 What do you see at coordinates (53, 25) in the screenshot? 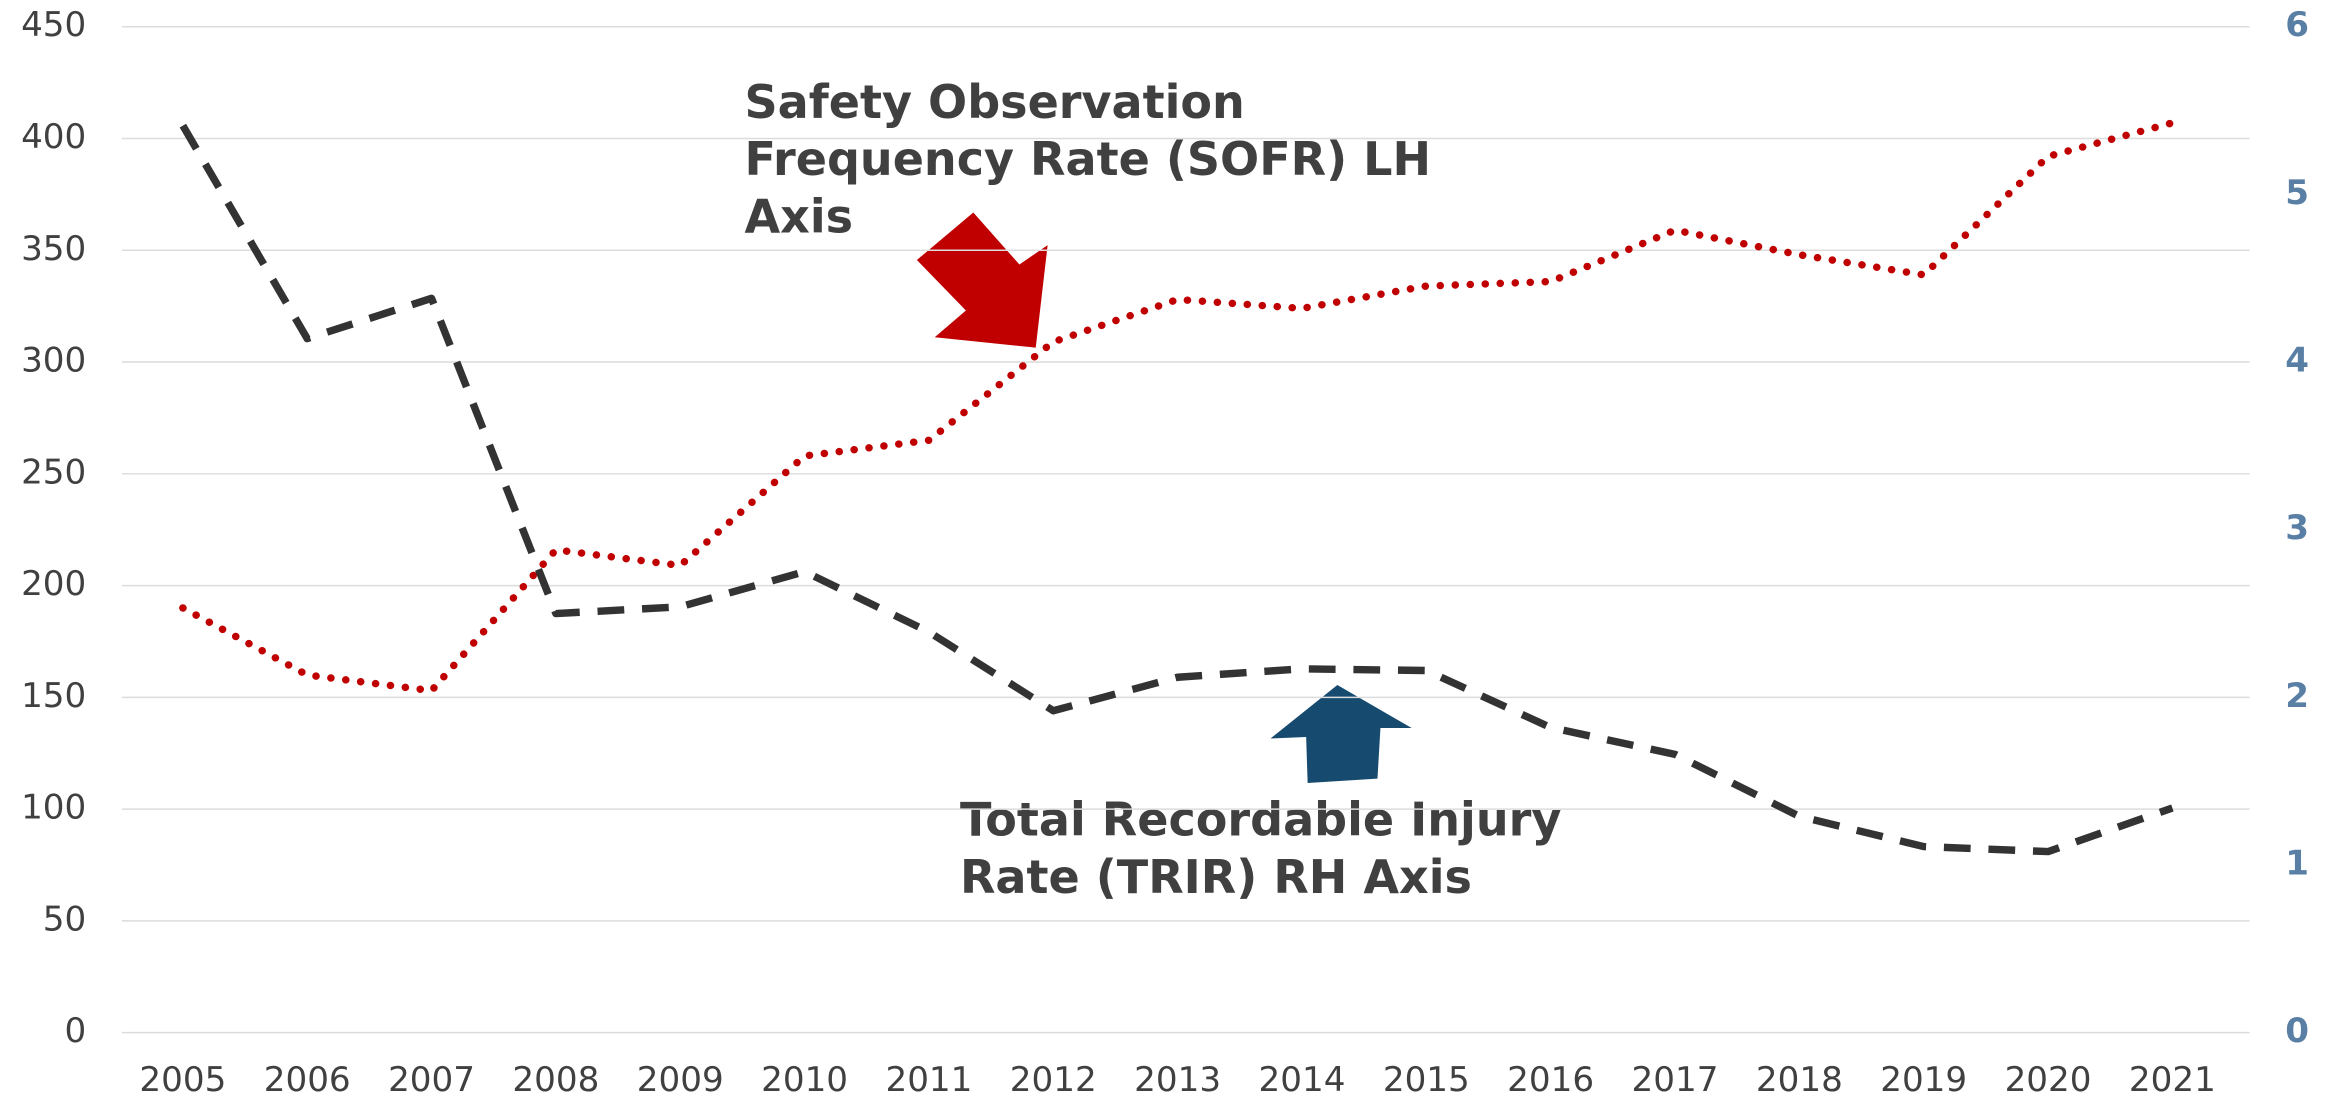
I see `y-tick-label: 450` at bounding box center [53, 25].